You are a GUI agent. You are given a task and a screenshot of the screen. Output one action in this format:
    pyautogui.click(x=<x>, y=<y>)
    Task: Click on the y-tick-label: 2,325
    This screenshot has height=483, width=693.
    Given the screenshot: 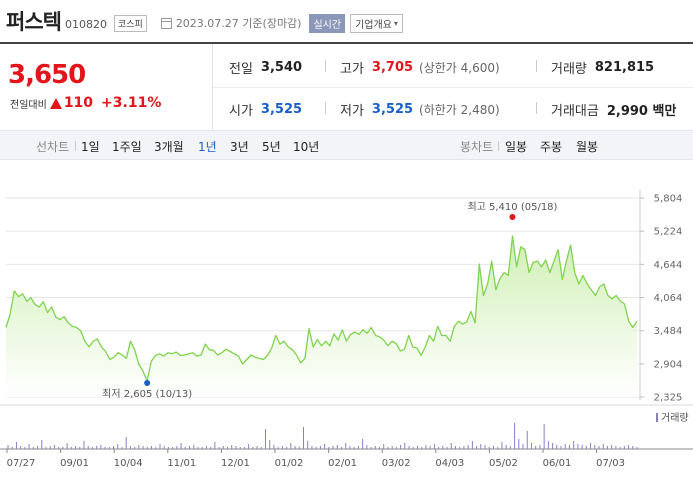 What is the action you would take?
    pyautogui.click(x=668, y=398)
    